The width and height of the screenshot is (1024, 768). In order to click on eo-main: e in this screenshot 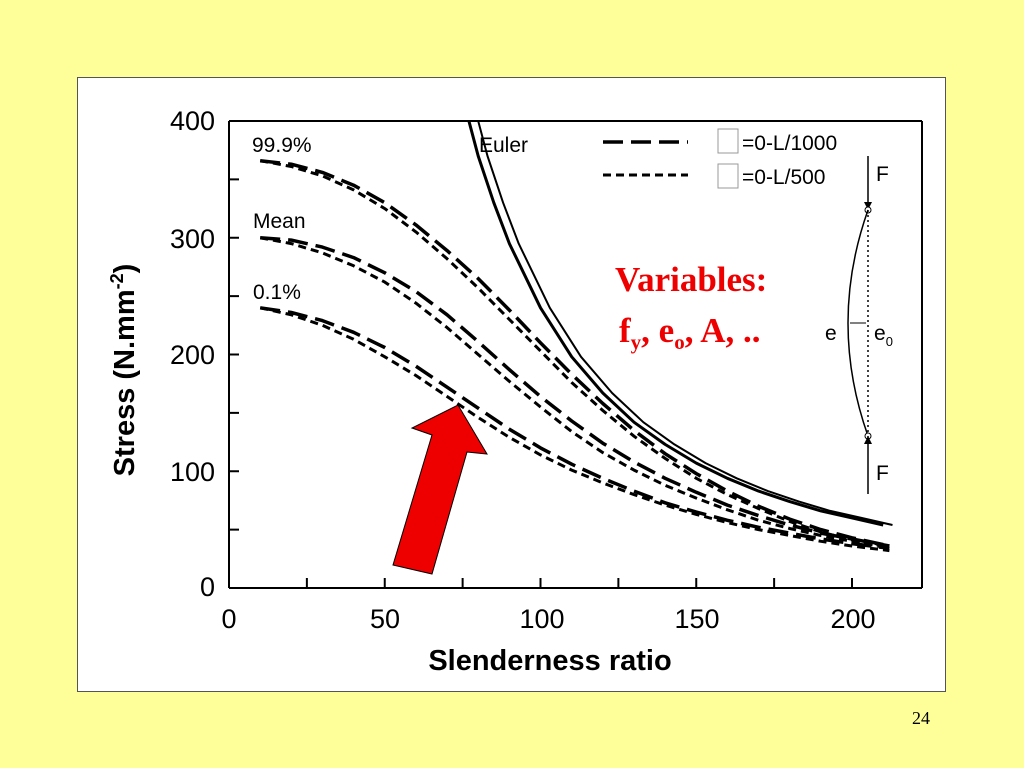, I will do `click(880, 333)`.